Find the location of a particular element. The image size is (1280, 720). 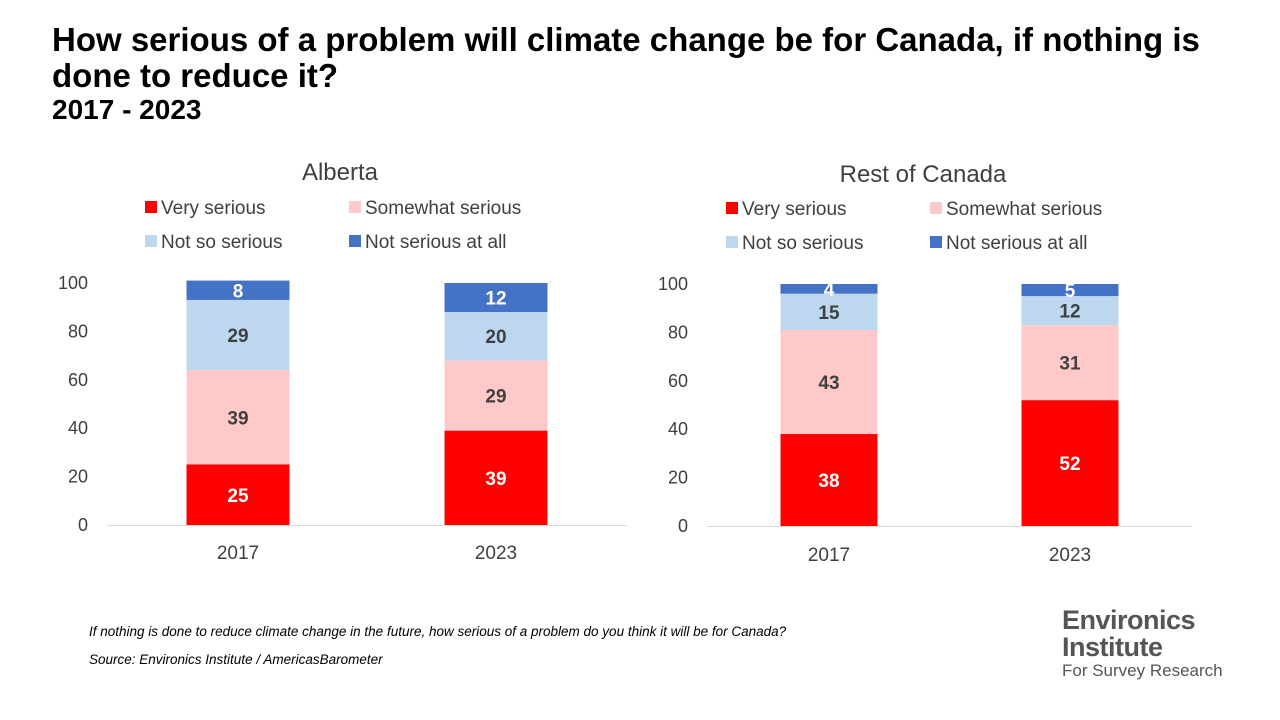

chart2-data-label-2023-very-serious: 52 is located at coordinates (1069, 464).